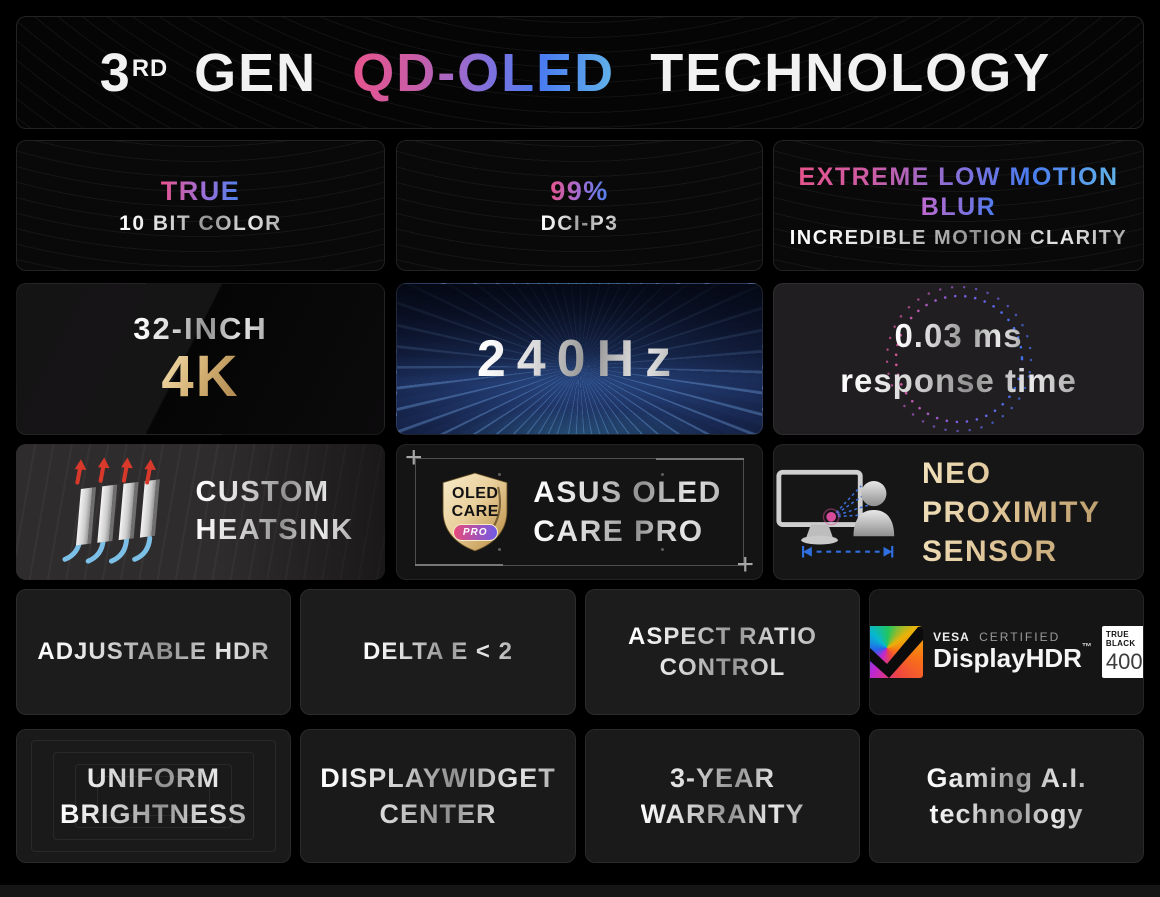 This screenshot has height=897, width=1160. I want to click on heatsink-icon, so click(106, 512).